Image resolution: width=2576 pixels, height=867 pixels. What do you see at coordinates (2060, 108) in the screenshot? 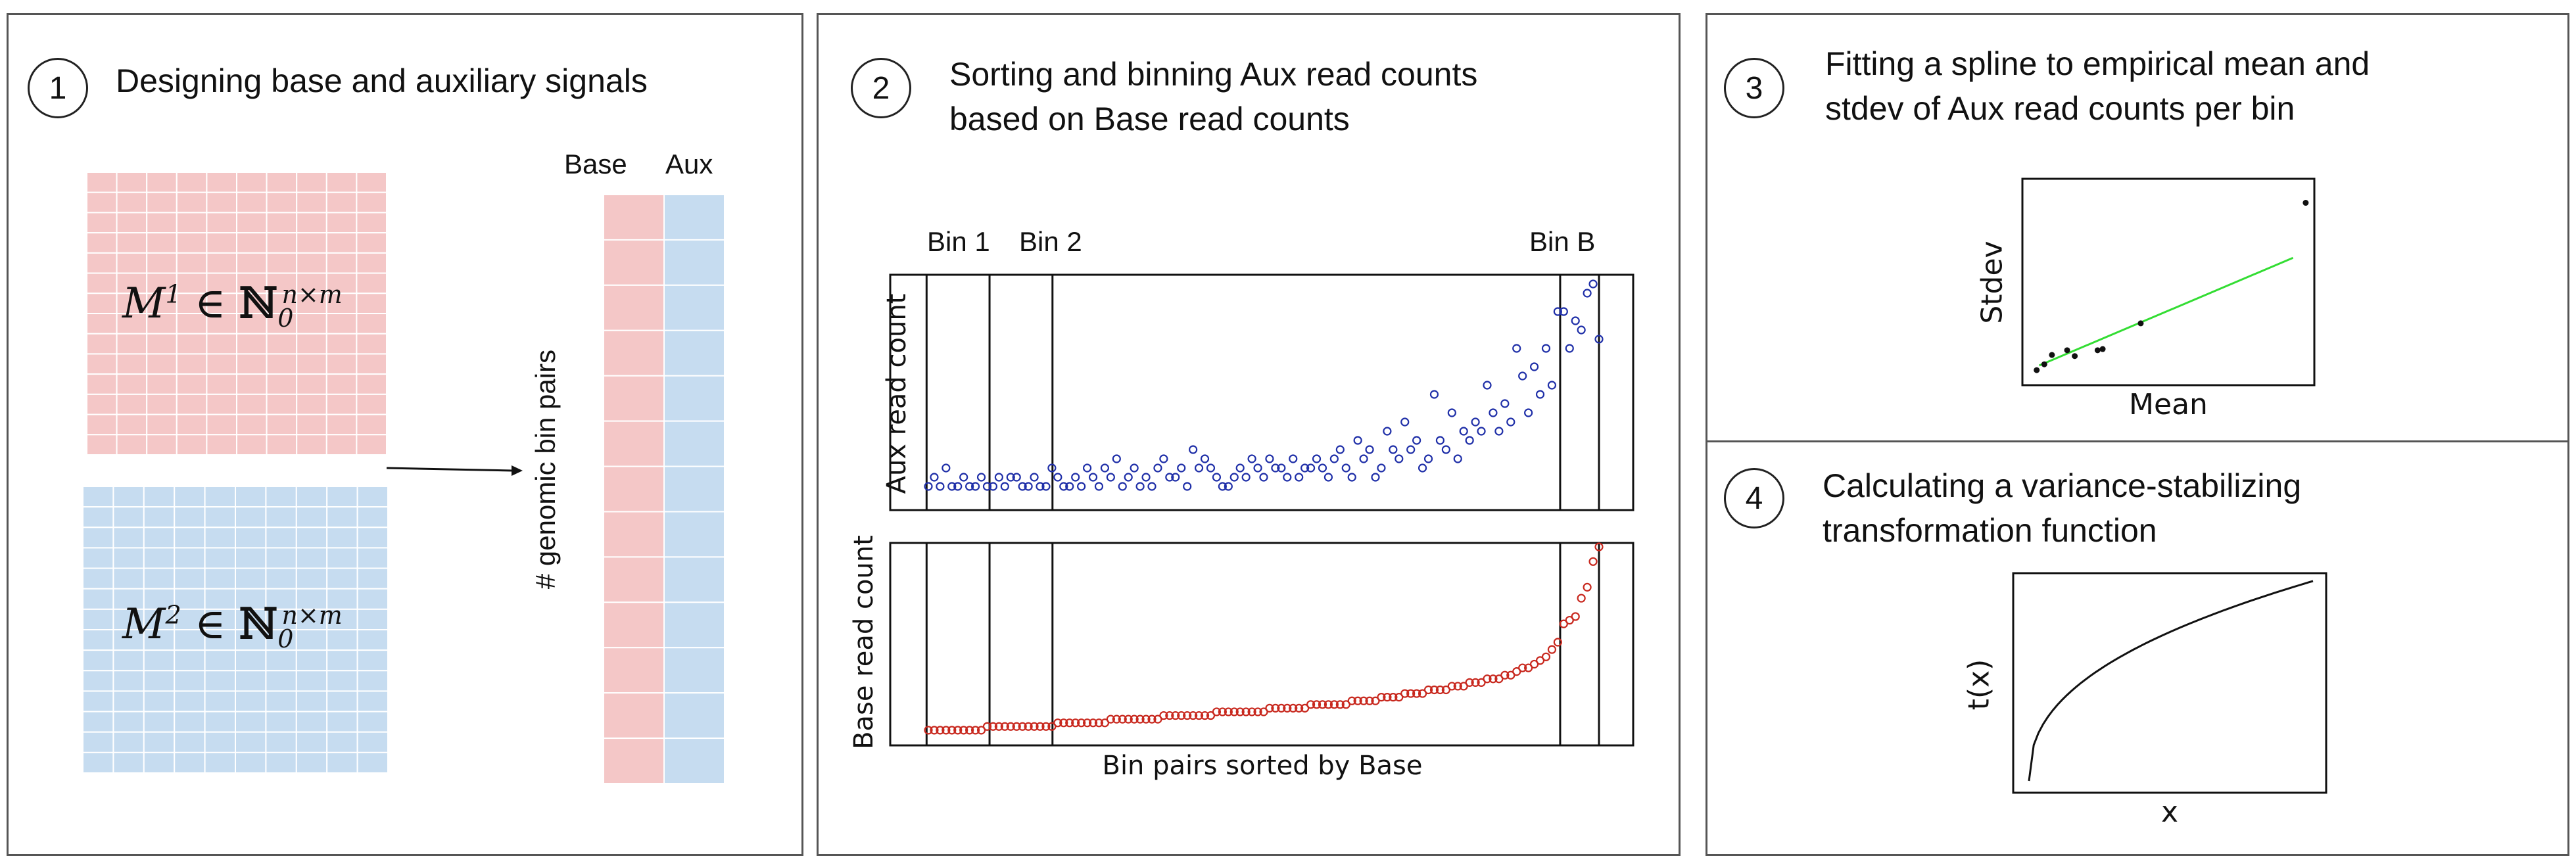
I see `panel3-title-line2: stdev of Aux read counts per bin` at bounding box center [2060, 108].